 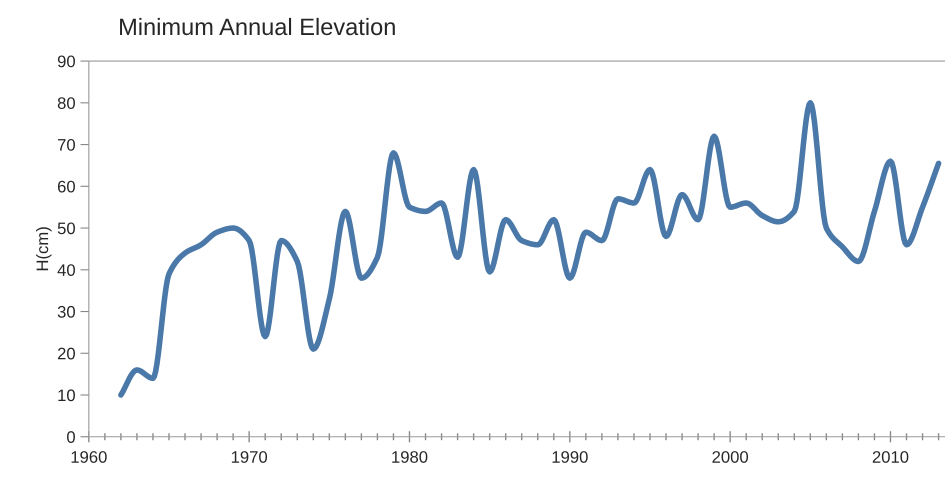 What do you see at coordinates (257, 27) in the screenshot?
I see `chart-title: Minimum Annual Elevation` at bounding box center [257, 27].